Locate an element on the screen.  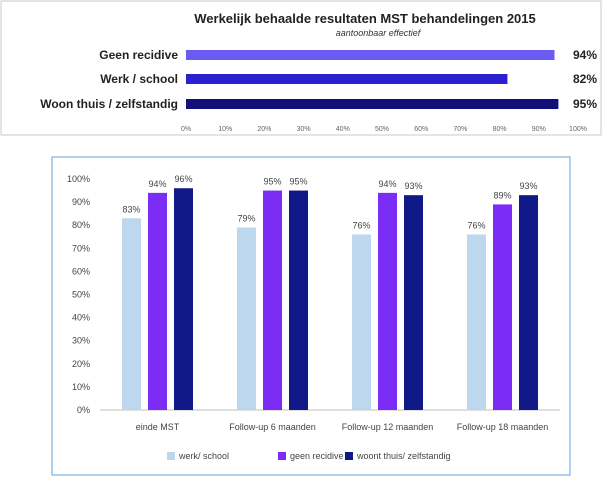
bottom-y-tick-label: 0% is located at coordinates (83, 410).